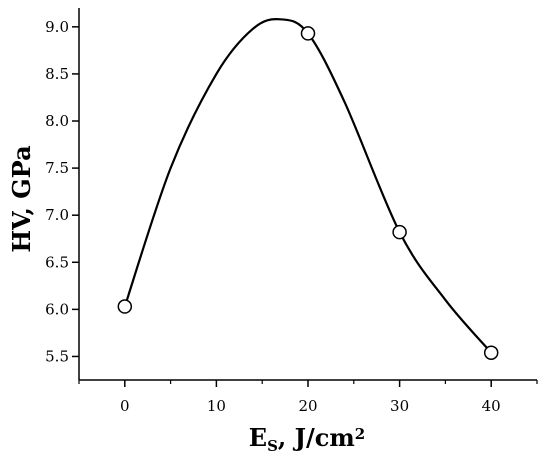  Describe the element at coordinates (272, 446) in the screenshot. I see `x-axis-title-sub: S` at that location.